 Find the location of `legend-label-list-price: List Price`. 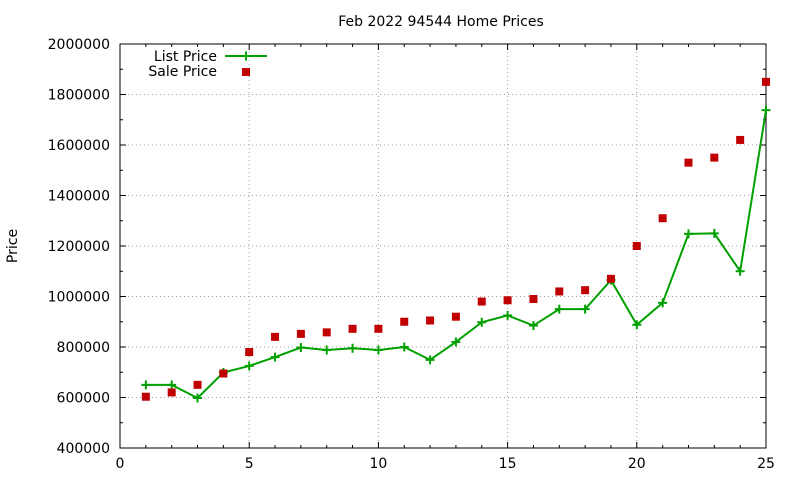

legend-label-list-price: List Price is located at coordinates (185, 57).